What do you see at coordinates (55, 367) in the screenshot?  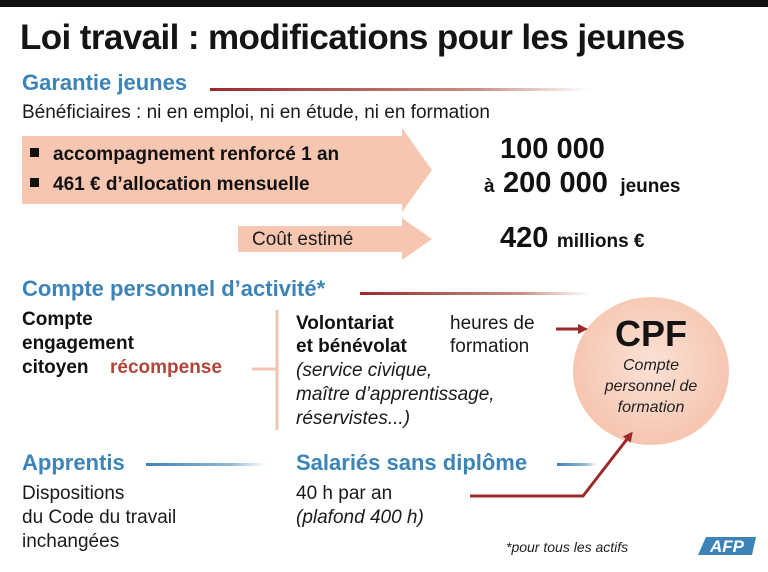 I see `cec-line-3: citoyen` at bounding box center [55, 367].